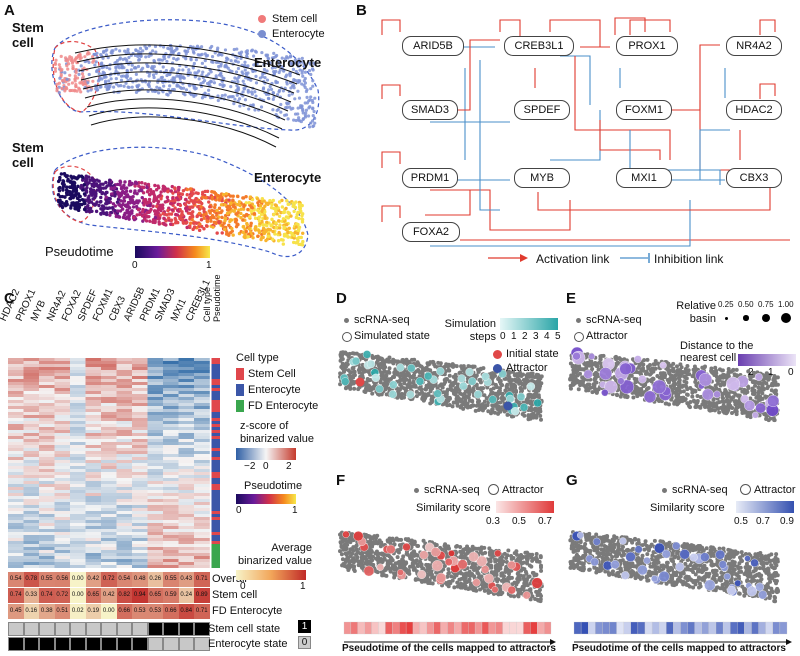 The width and height of the screenshot is (800, 656). What do you see at coordinates (295, 19) in the screenshot?
I see `stem-legend-label: Stem cell` at bounding box center [295, 19].